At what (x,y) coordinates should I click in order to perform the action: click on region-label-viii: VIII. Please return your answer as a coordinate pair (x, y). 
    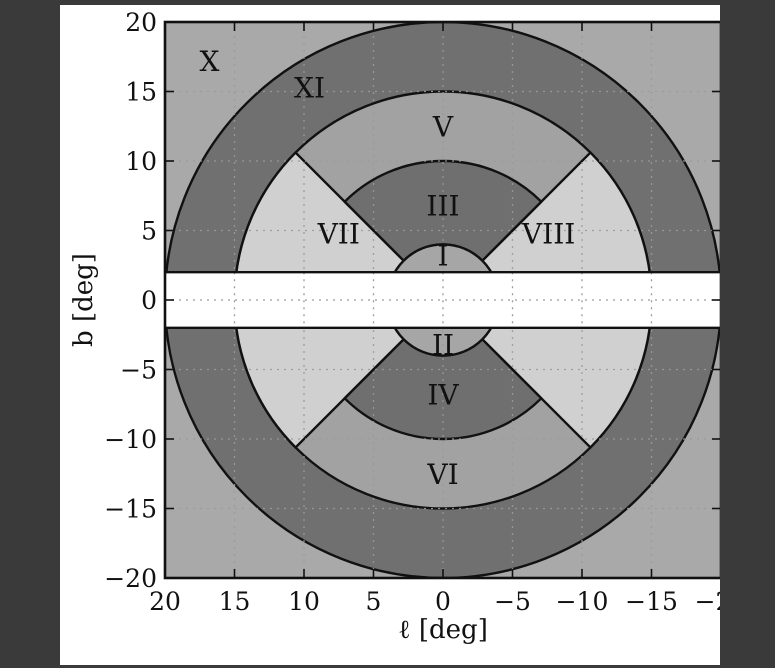
    Looking at the image, I should click on (548, 233).